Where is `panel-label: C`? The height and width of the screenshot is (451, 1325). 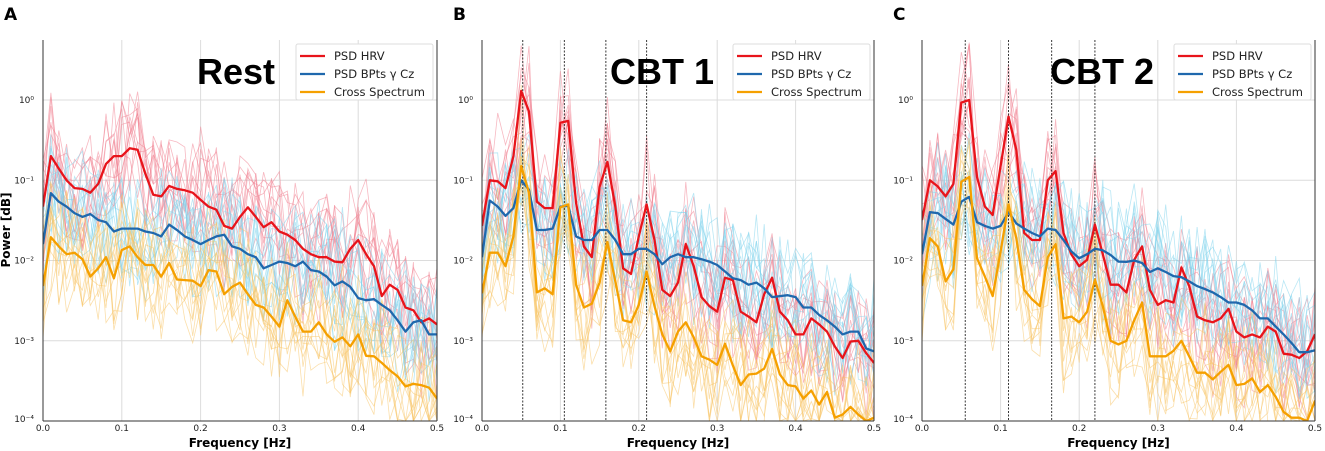 panel-label: C is located at coordinates (899, 15).